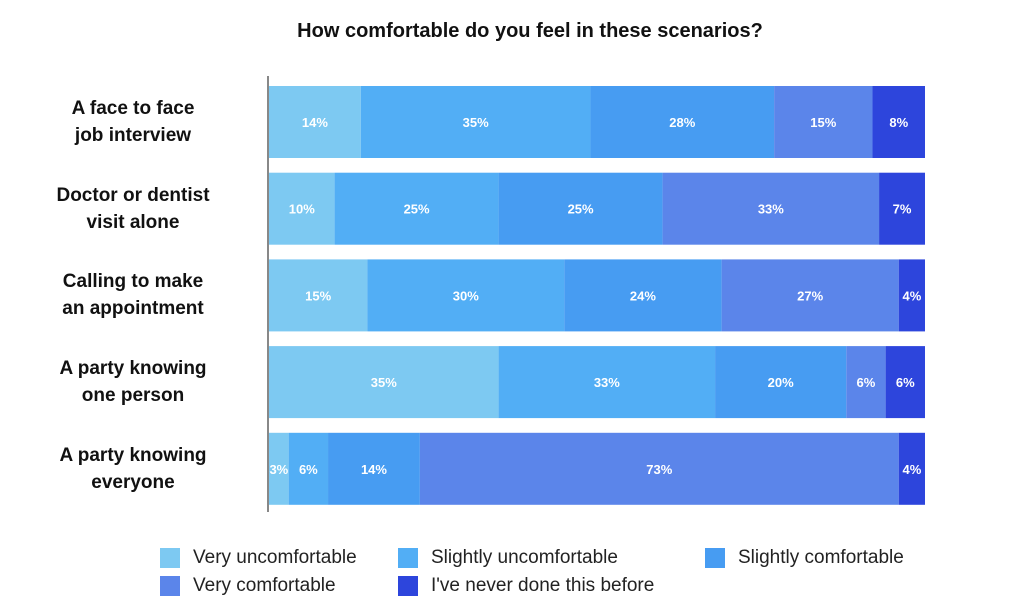 Image resolution: width=1024 pixels, height=616 pixels. I want to click on data-label: 27%, so click(810, 295).